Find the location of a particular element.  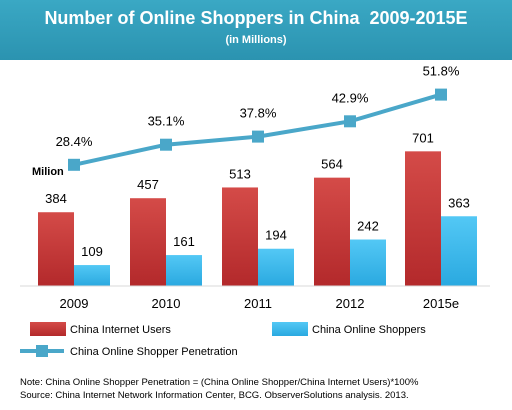

data-label-online-shoppers: 363 is located at coordinates (459, 202).